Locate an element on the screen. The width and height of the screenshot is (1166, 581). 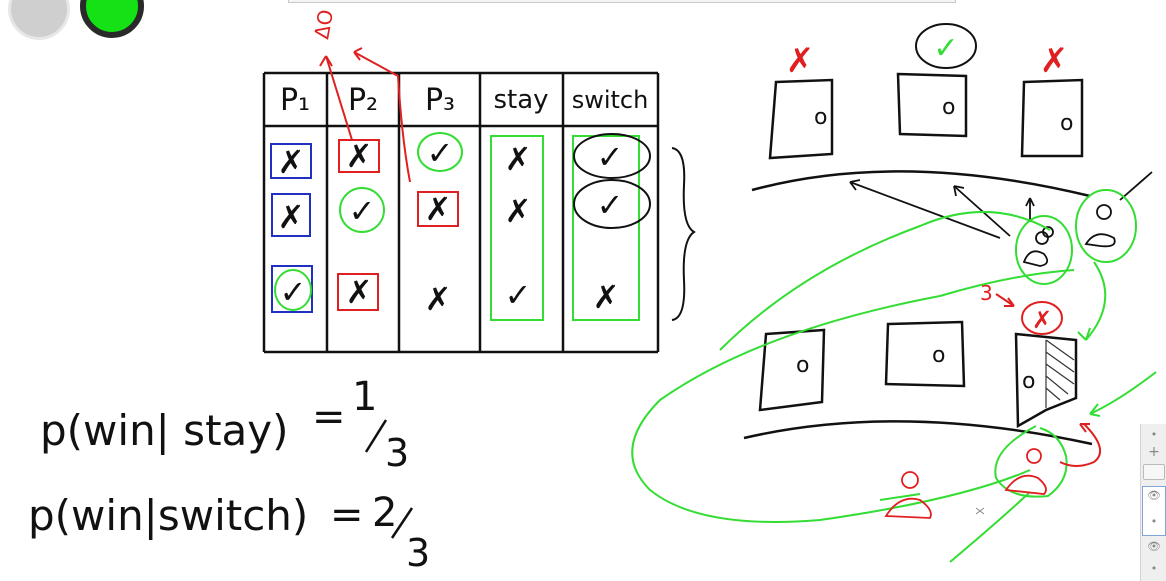
top-row-floor is located at coordinates (921, 184).